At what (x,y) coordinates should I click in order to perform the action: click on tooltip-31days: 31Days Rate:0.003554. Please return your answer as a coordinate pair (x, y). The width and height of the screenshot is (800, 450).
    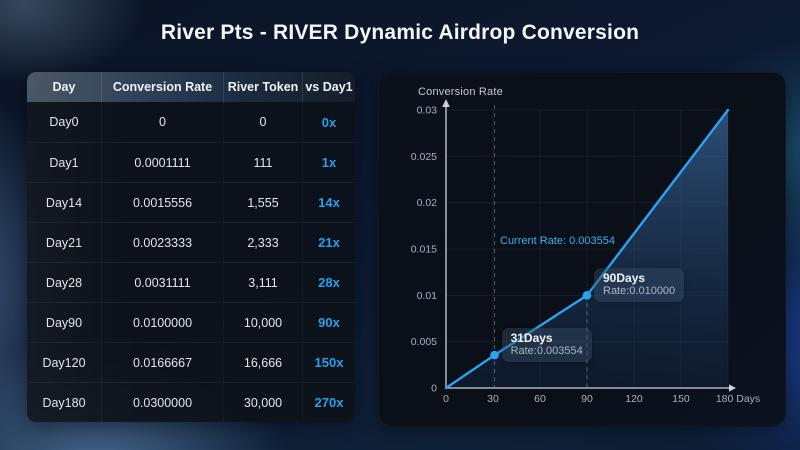
    Looking at the image, I should click on (546, 345).